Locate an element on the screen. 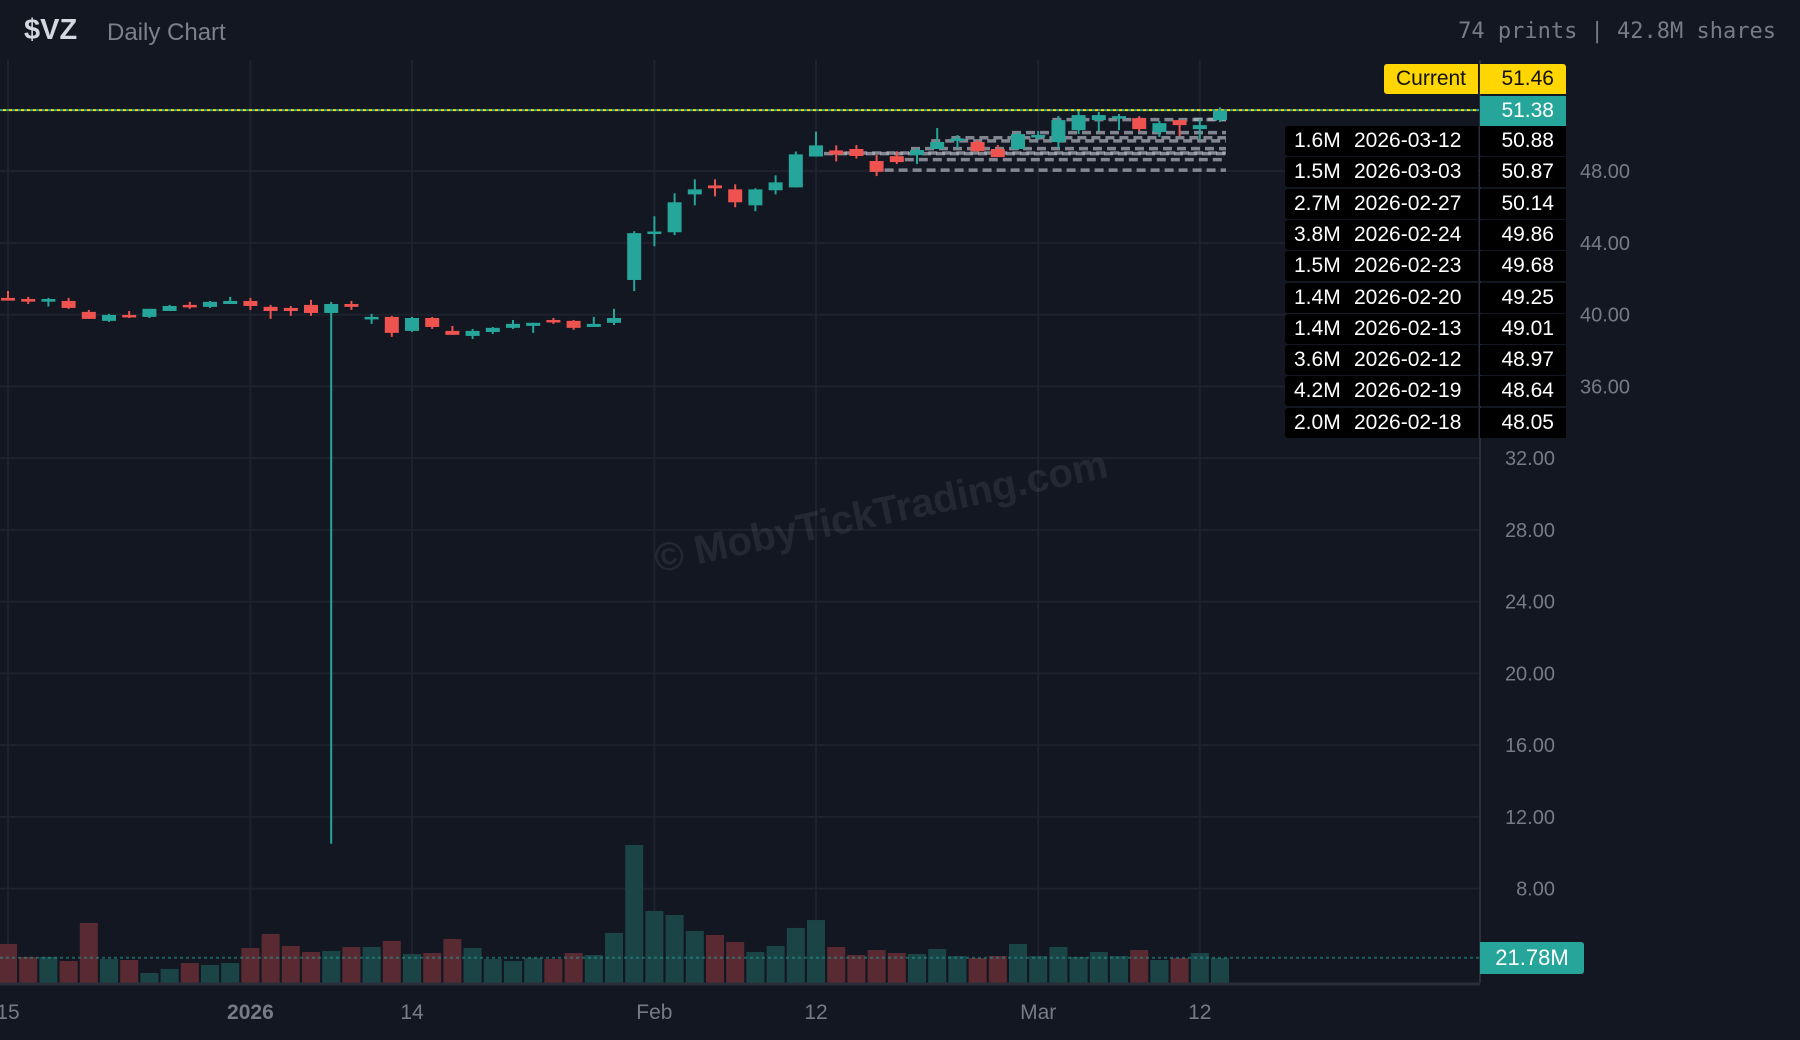 This screenshot has height=1040, width=1800. price-tick-label: 8.00 is located at coordinates (1535, 890).